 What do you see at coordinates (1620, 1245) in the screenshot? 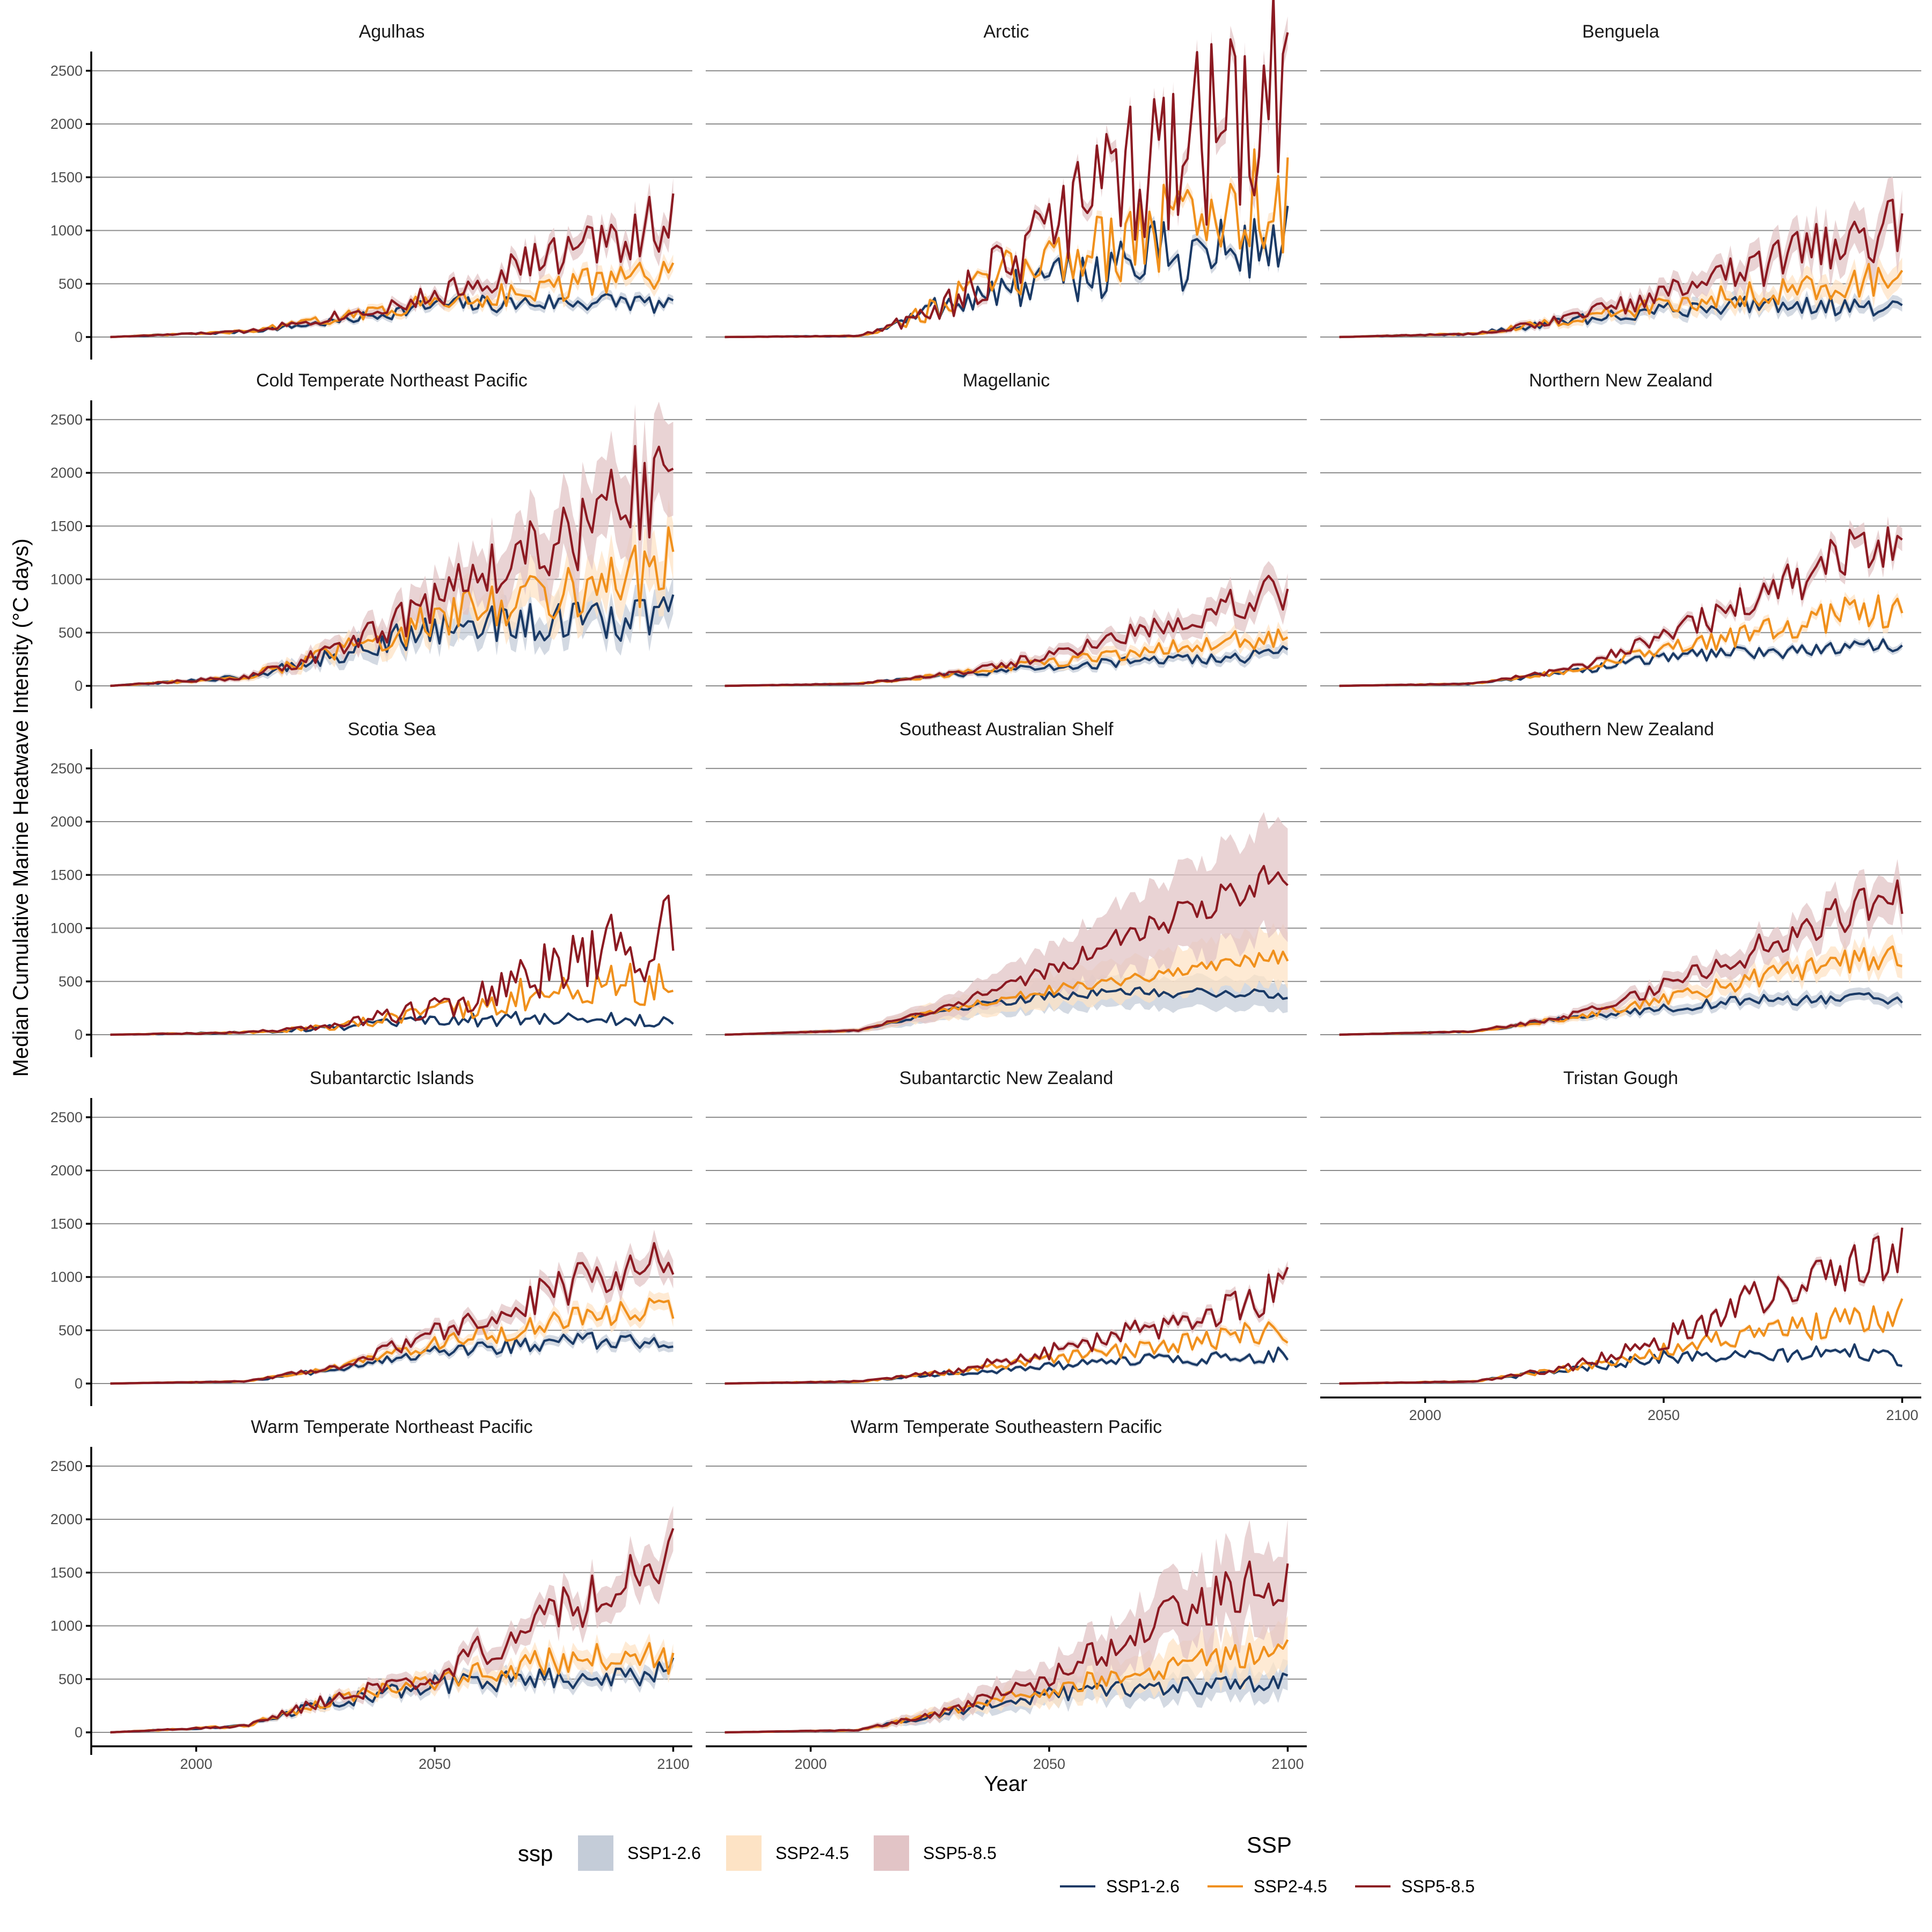
I see `panel-tristan-gough: Tristan Gough 2000 2050 2100` at bounding box center [1620, 1245].